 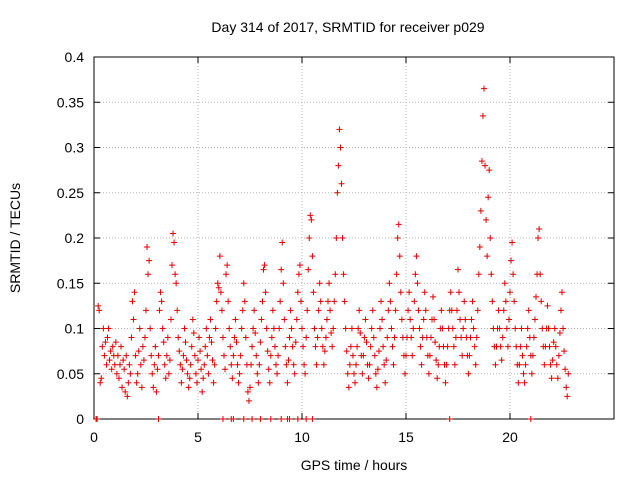 I want to click on x-tick-label: 5, so click(x=198, y=437).